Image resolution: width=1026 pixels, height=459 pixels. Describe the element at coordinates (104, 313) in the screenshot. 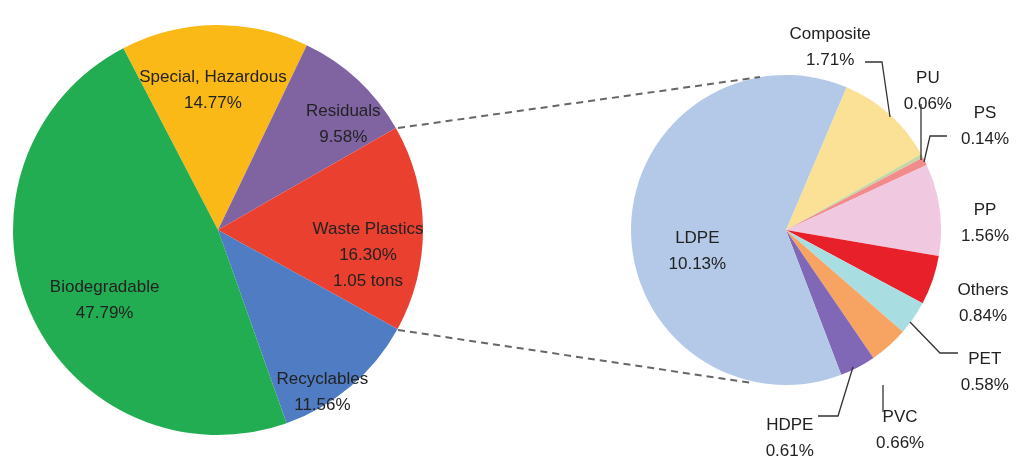

I see `data-label: 47.79%` at that location.